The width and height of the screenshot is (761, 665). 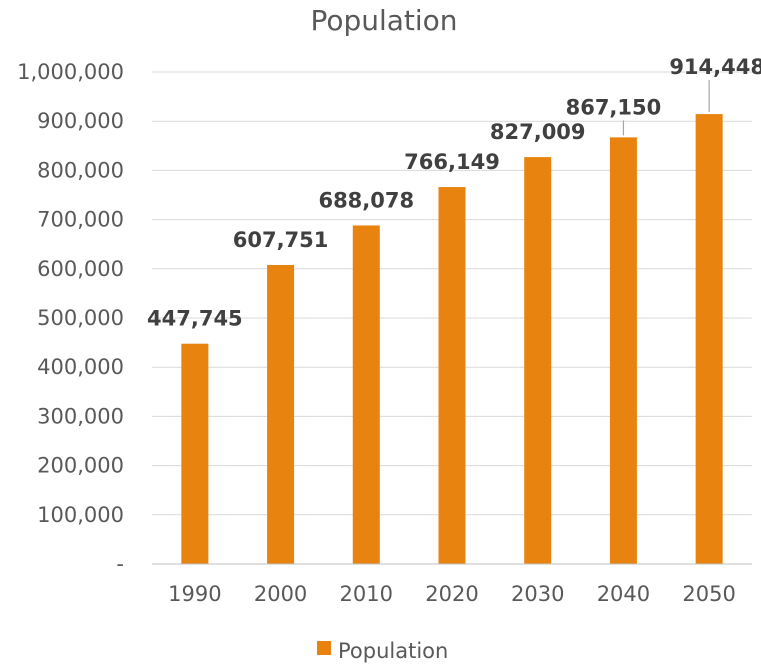 I want to click on data-label: 607,751, so click(x=281, y=240).